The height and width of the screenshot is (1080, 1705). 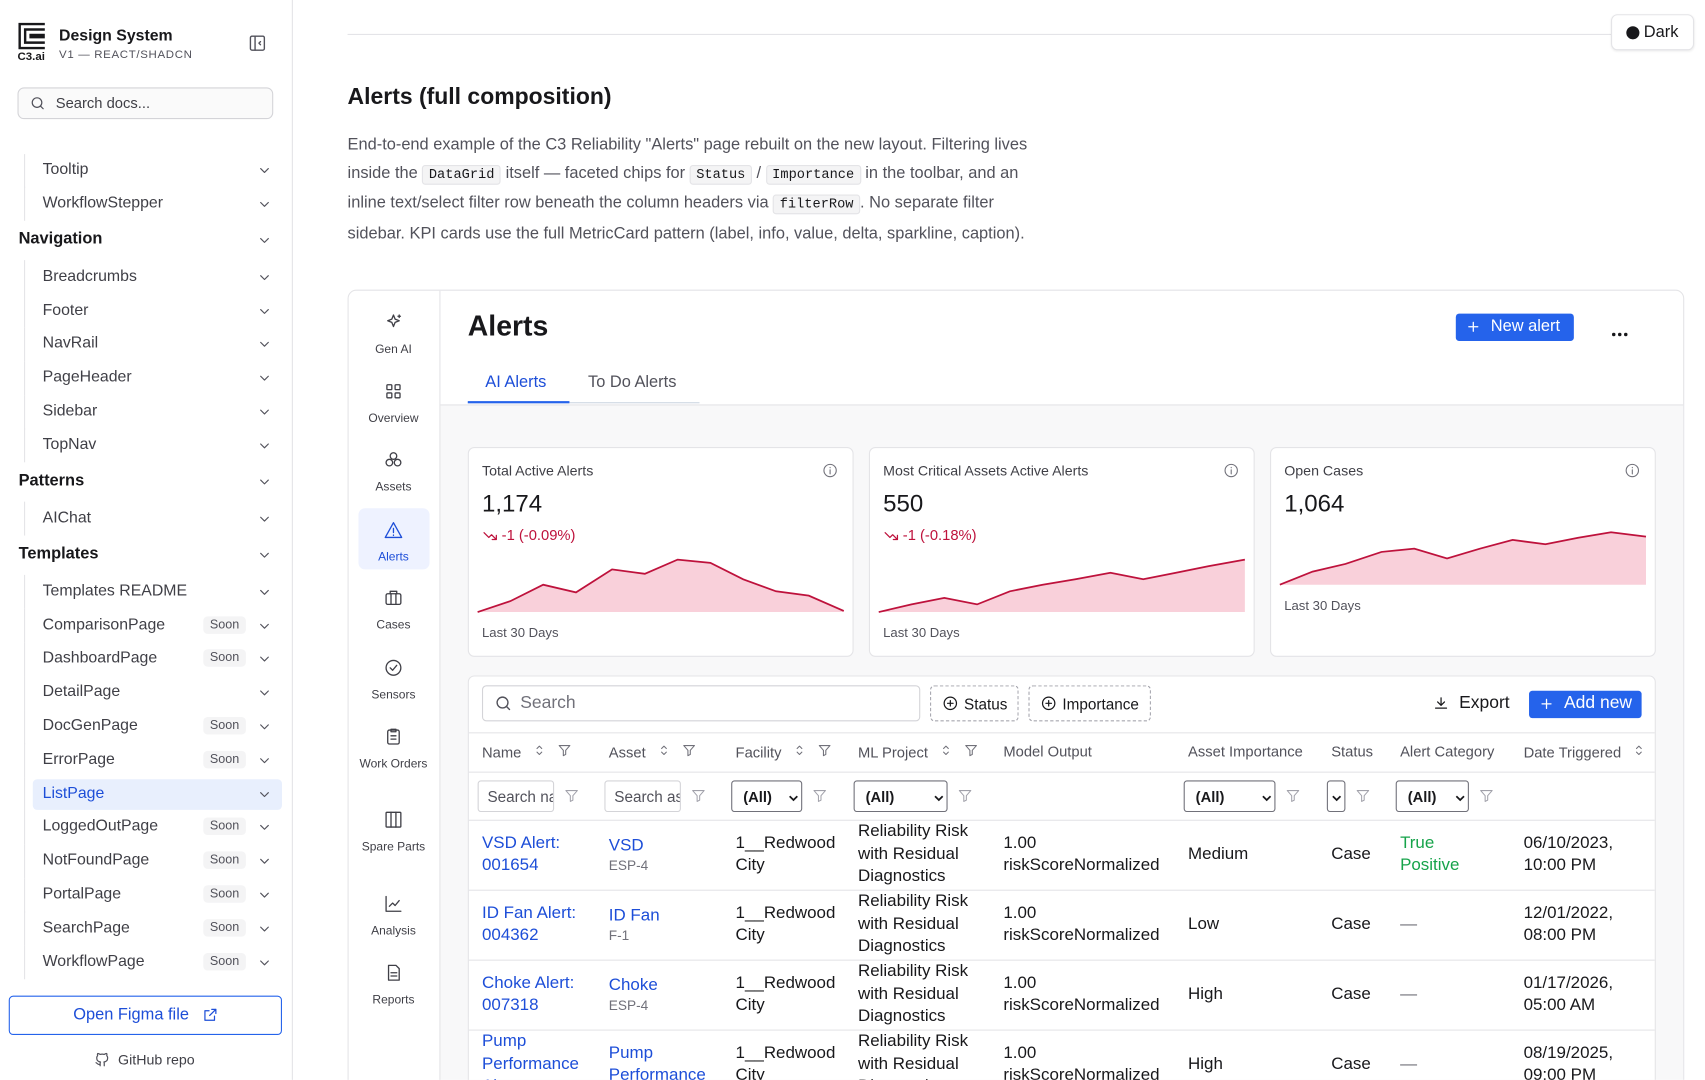 I want to click on nav-item: NavRail, so click(x=70, y=343).